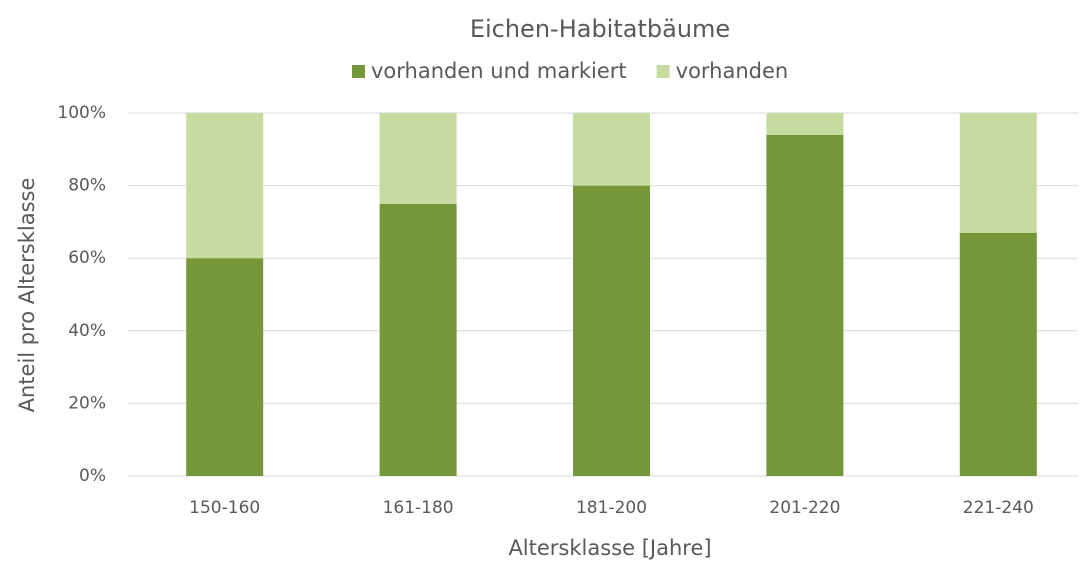  I want to click on x-tick-label: 150-160, so click(224, 508).